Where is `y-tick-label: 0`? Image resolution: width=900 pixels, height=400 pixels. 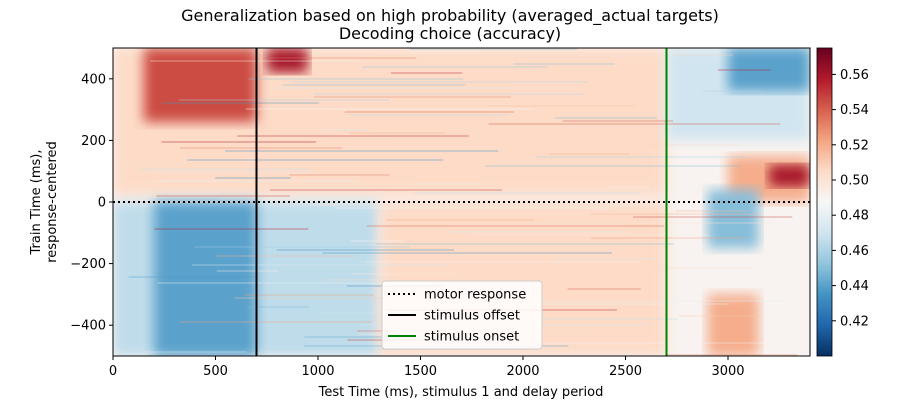 y-tick-label: 0 is located at coordinates (102, 203).